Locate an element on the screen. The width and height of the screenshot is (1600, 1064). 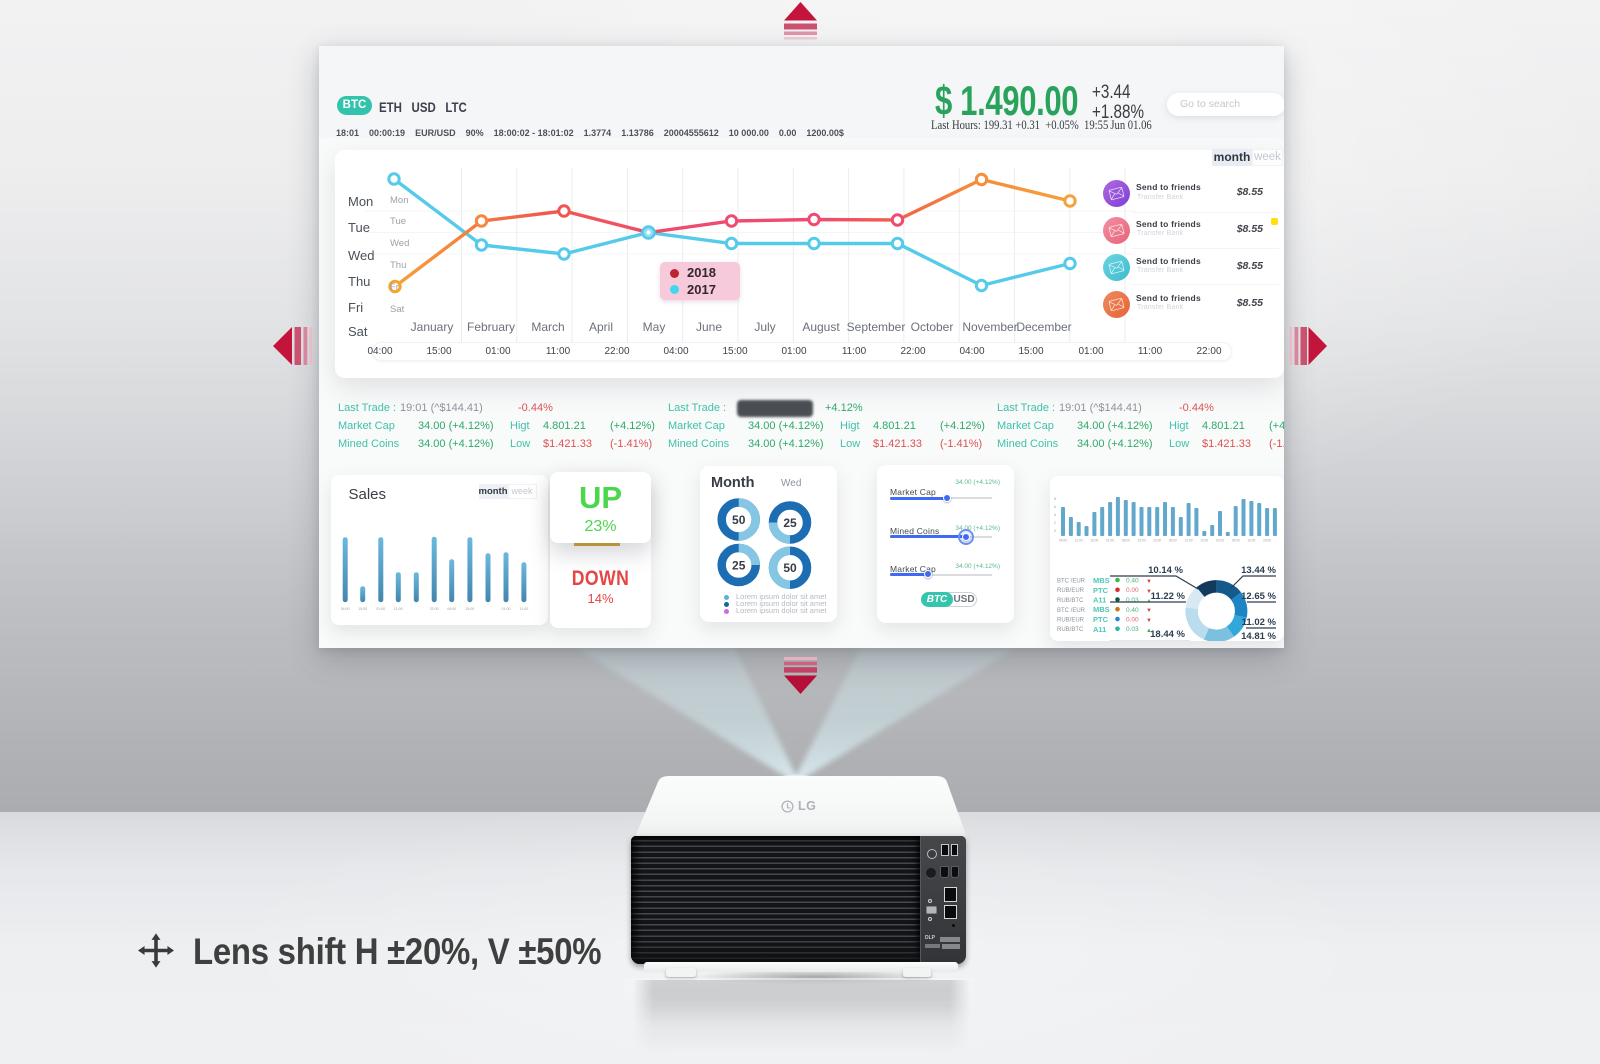
svg-text: 18:00 is located at coordinates (1094, 541).